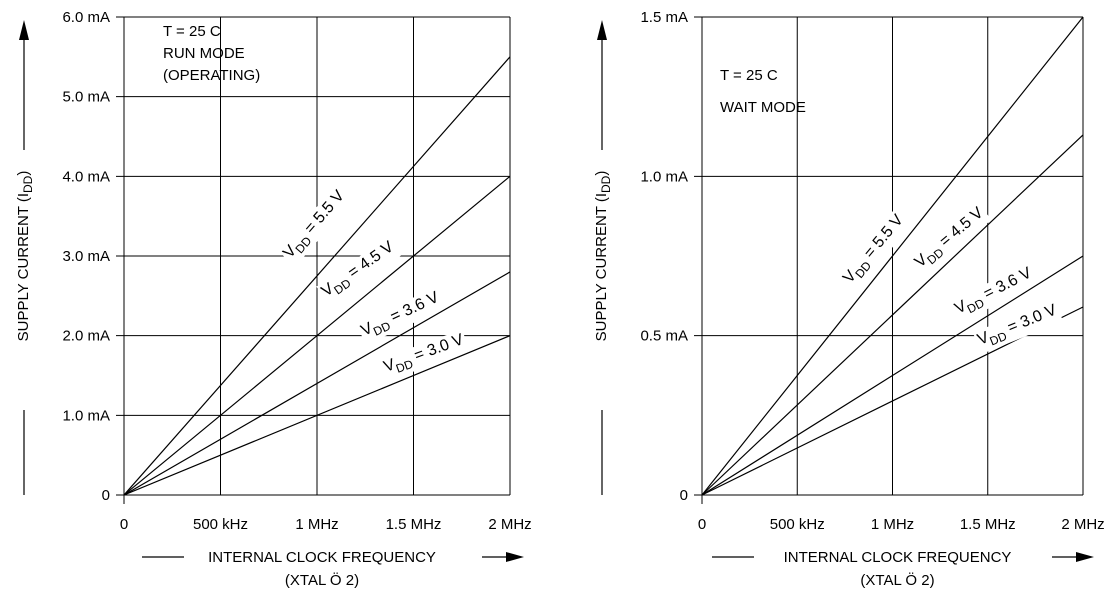  What do you see at coordinates (204, 53) in the screenshot?
I see `annotation-line: RUN MODE` at bounding box center [204, 53].